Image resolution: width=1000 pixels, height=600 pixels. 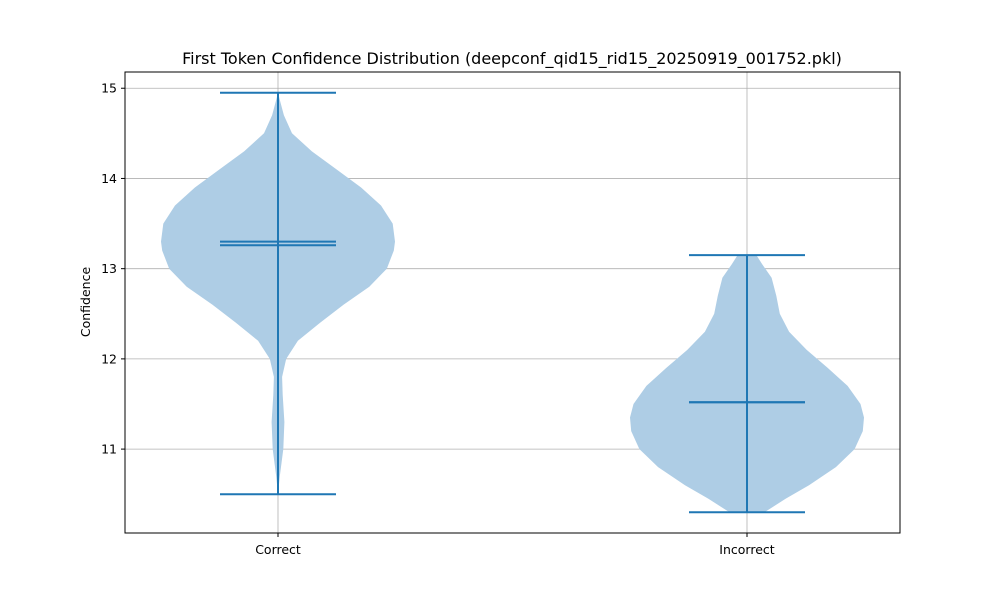 What do you see at coordinates (278, 549) in the screenshot?
I see `x-tick-label: Correct` at bounding box center [278, 549].